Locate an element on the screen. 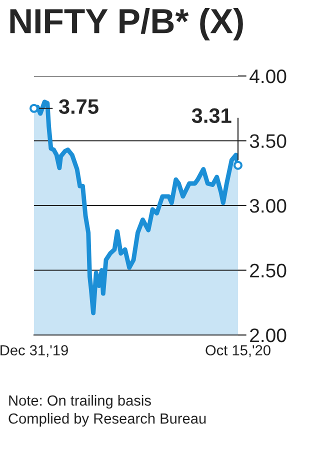  text: Complied by Research Bureau is located at coordinates (107, 420).